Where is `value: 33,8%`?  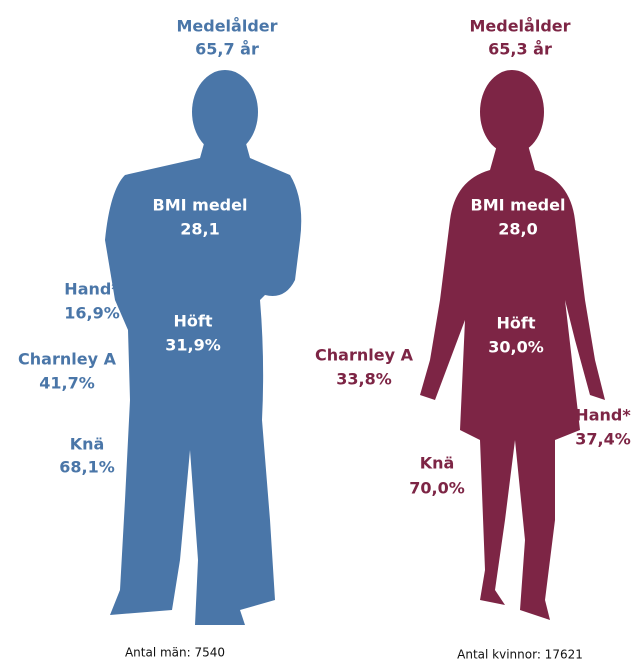
value: 33,8% is located at coordinates (364, 379).